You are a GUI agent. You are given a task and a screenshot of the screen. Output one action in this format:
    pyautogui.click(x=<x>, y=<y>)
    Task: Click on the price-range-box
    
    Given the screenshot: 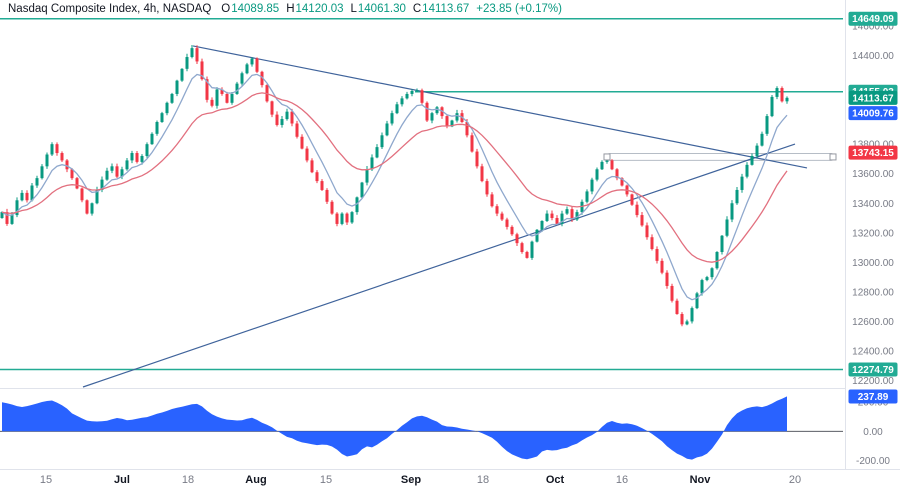 What is the action you would take?
    pyautogui.click(x=720, y=156)
    